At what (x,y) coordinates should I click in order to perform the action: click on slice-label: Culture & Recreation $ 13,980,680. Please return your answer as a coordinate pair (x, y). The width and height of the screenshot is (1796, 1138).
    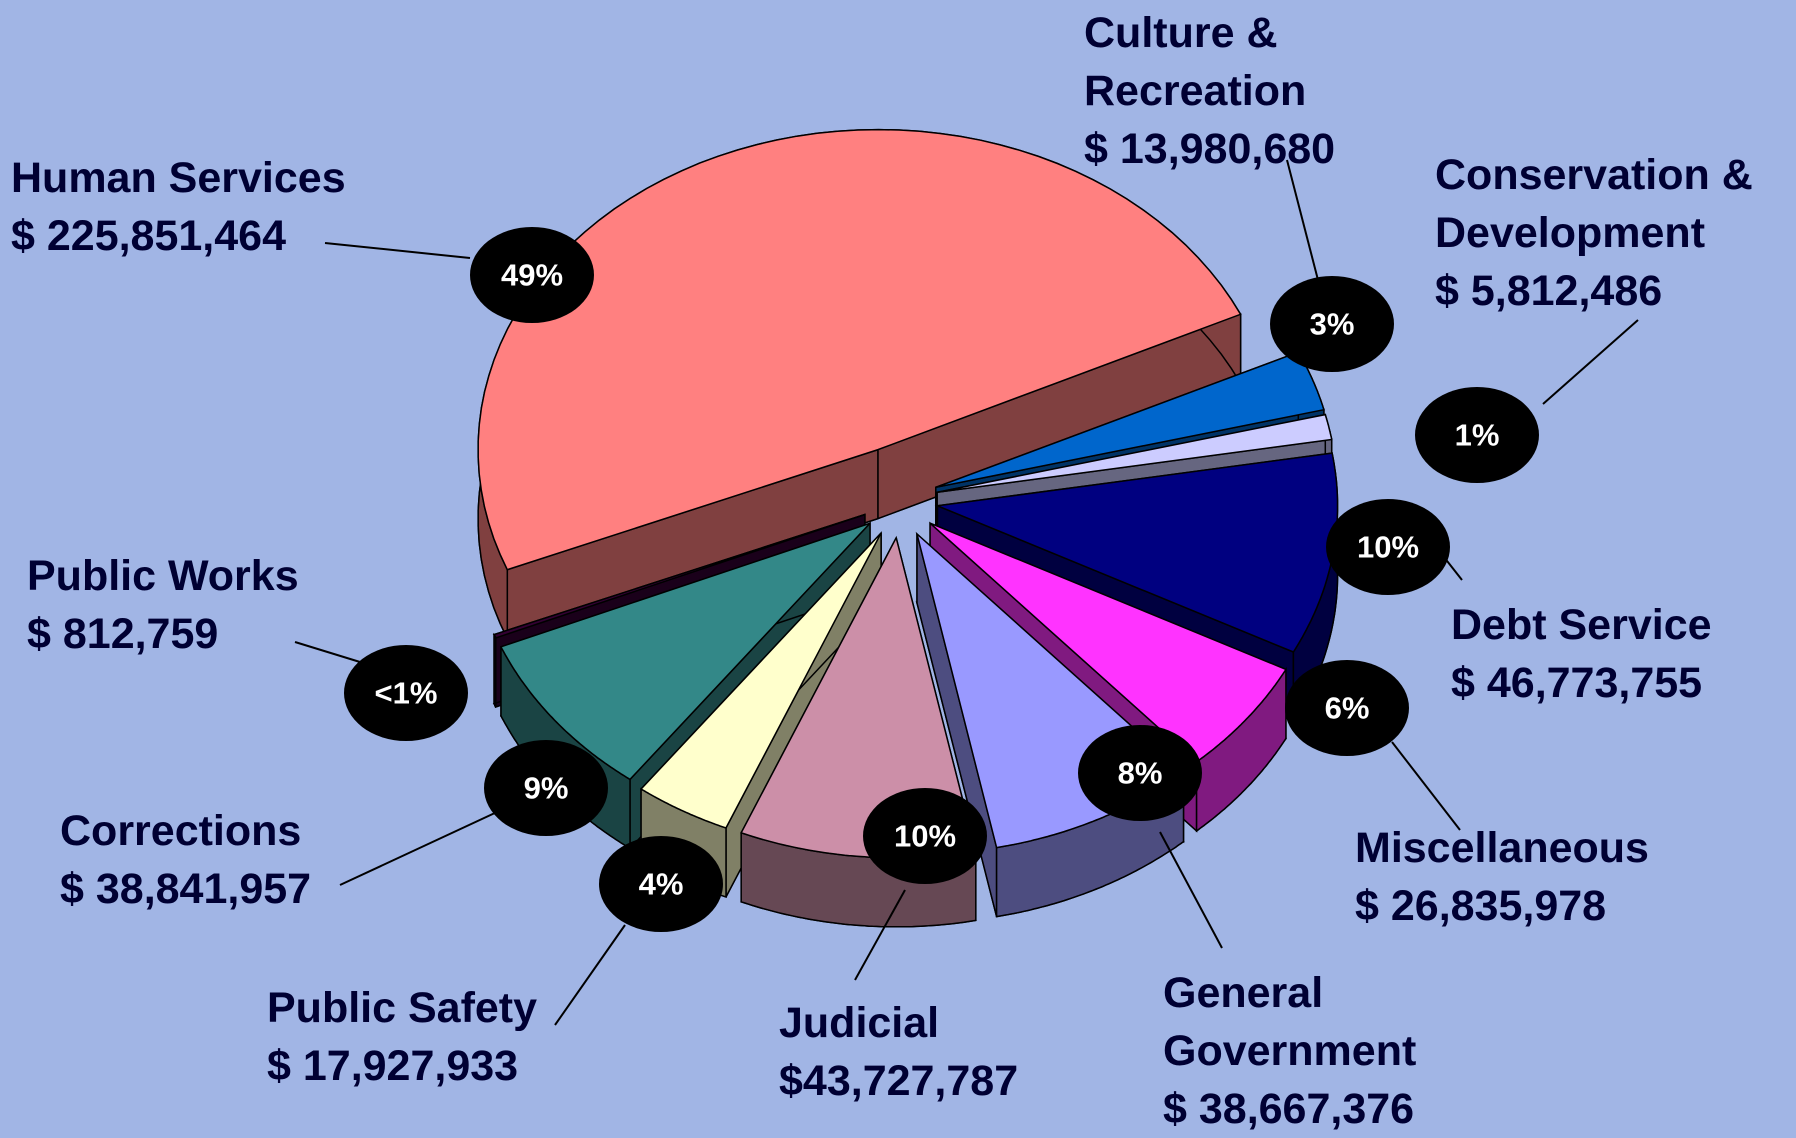
    Looking at the image, I should click on (1234, 91).